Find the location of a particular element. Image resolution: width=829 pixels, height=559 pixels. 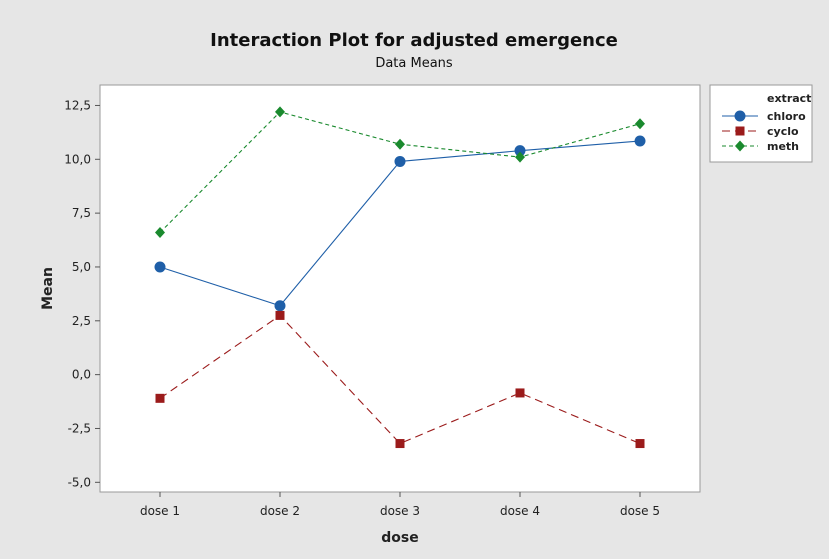

legend: extract chloro cyclo meth is located at coordinates (761, 123).